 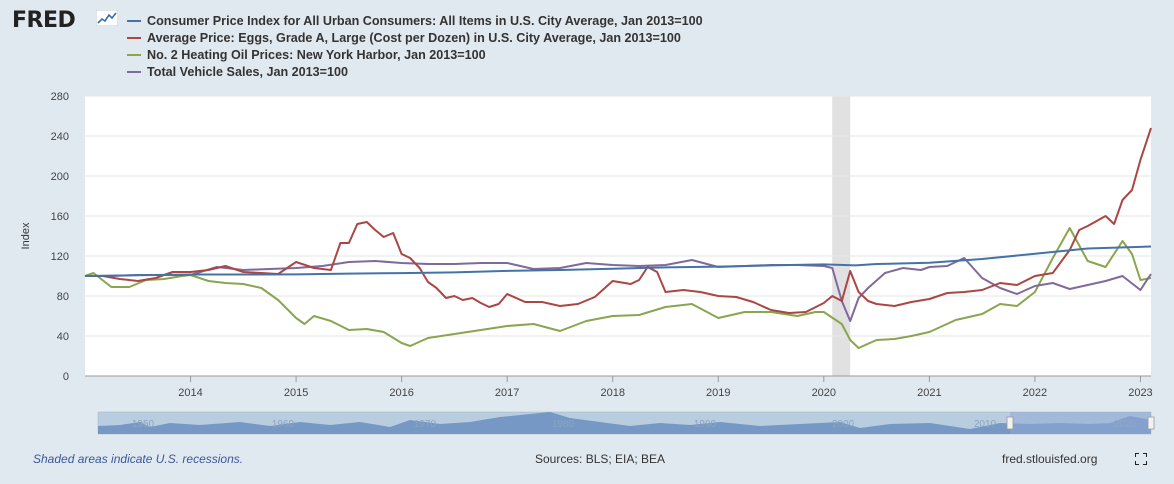 I want to click on y-tick-label: 160, so click(x=60, y=217).